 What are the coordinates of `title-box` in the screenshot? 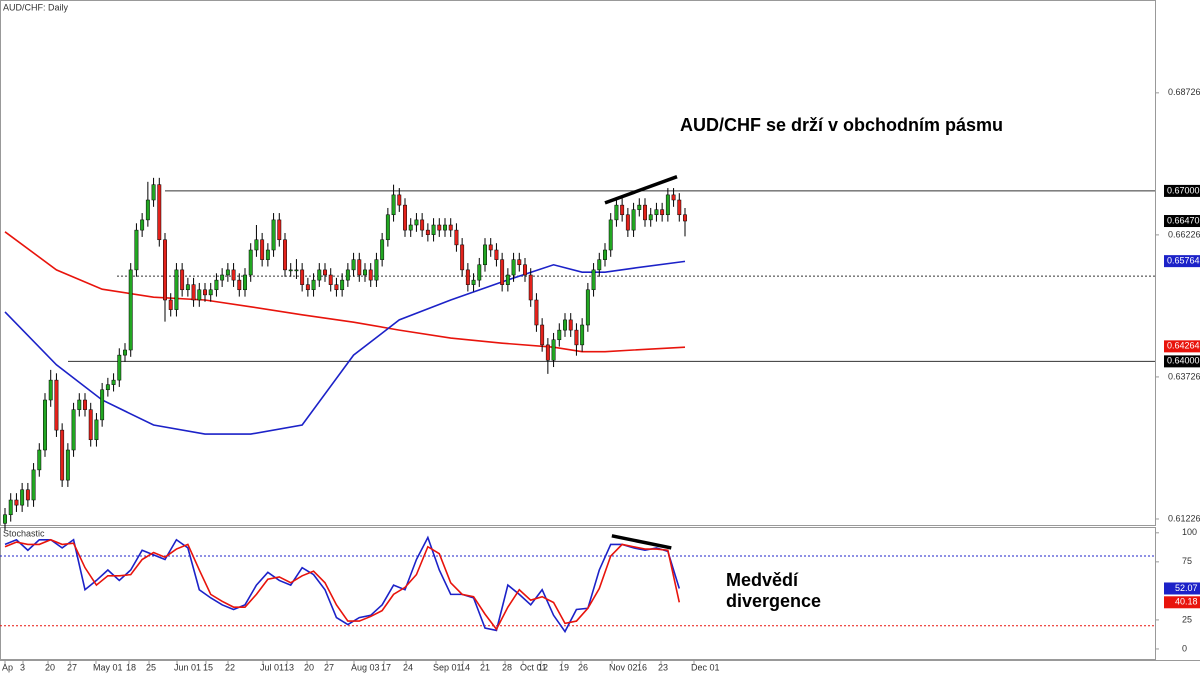 It's located at (30, 7).